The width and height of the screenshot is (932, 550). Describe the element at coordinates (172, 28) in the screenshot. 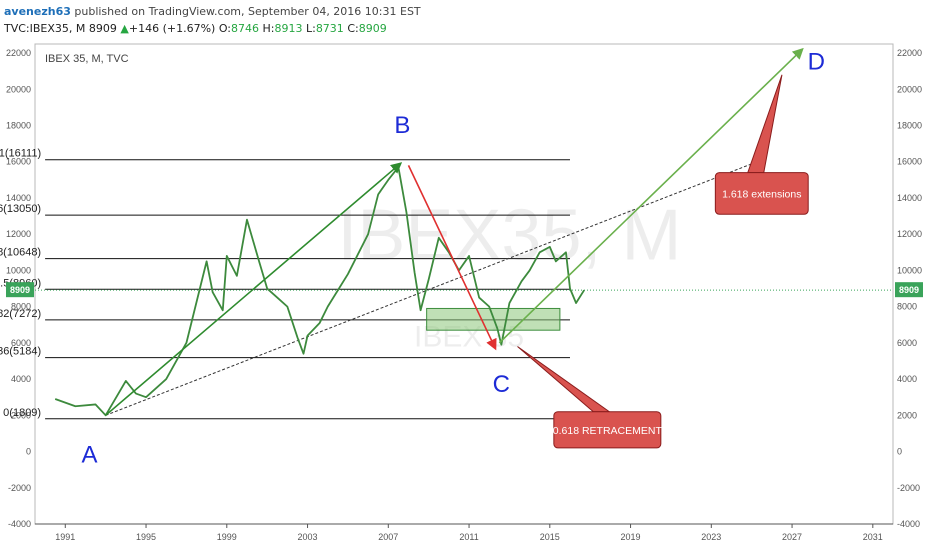

I see `price-change: +146 (+1.67%)` at that location.